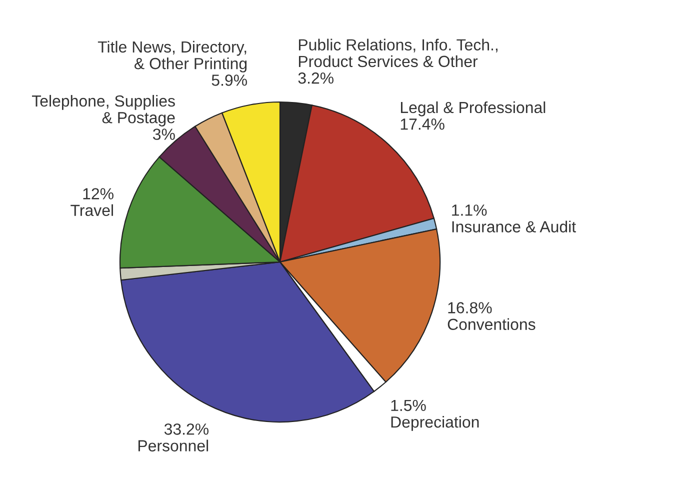  Describe the element at coordinates (229, 80) in the screenshot. I see `data-label: 5.9%` at that location.